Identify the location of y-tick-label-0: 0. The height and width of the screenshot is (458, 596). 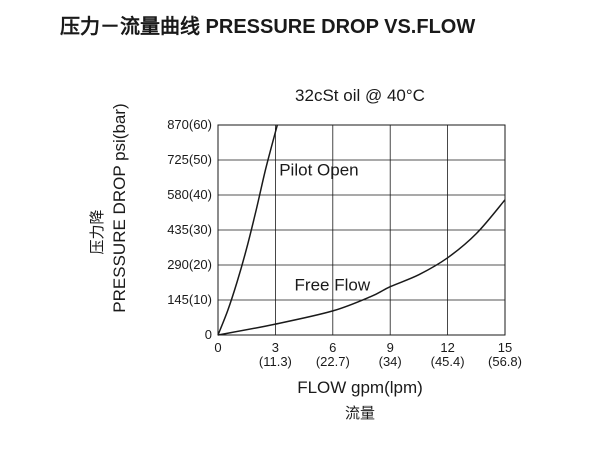
(208, 334).